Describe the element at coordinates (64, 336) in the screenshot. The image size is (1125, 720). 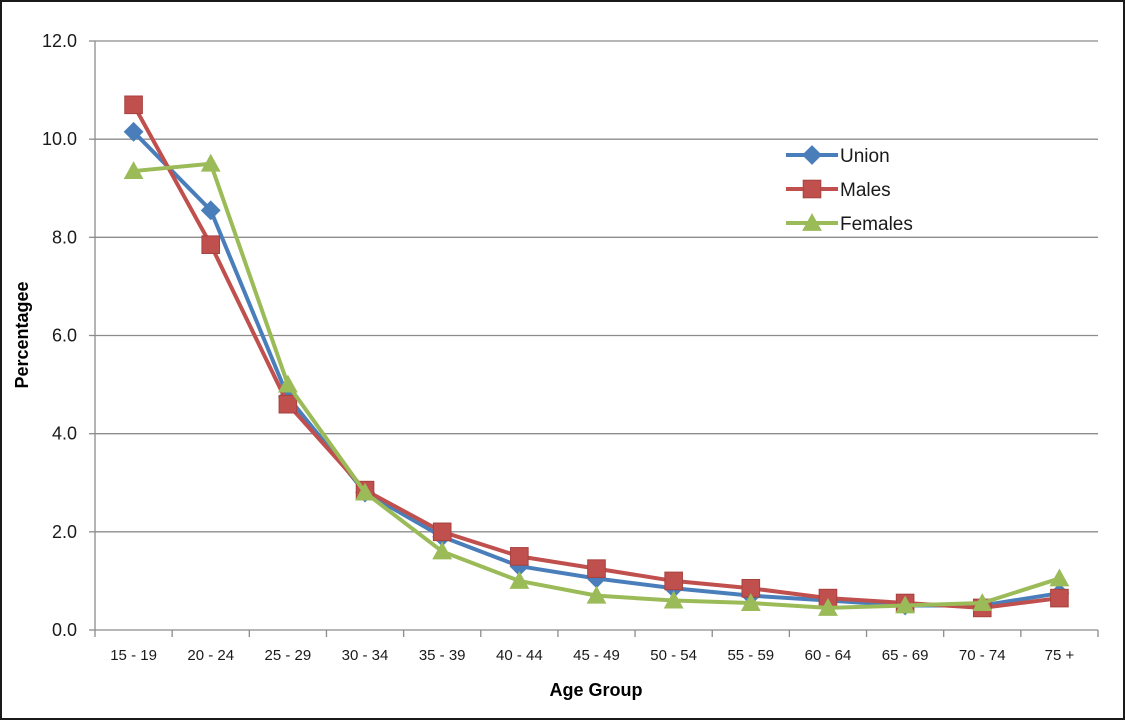
I see `y-tick-label: 6.0` at that location.